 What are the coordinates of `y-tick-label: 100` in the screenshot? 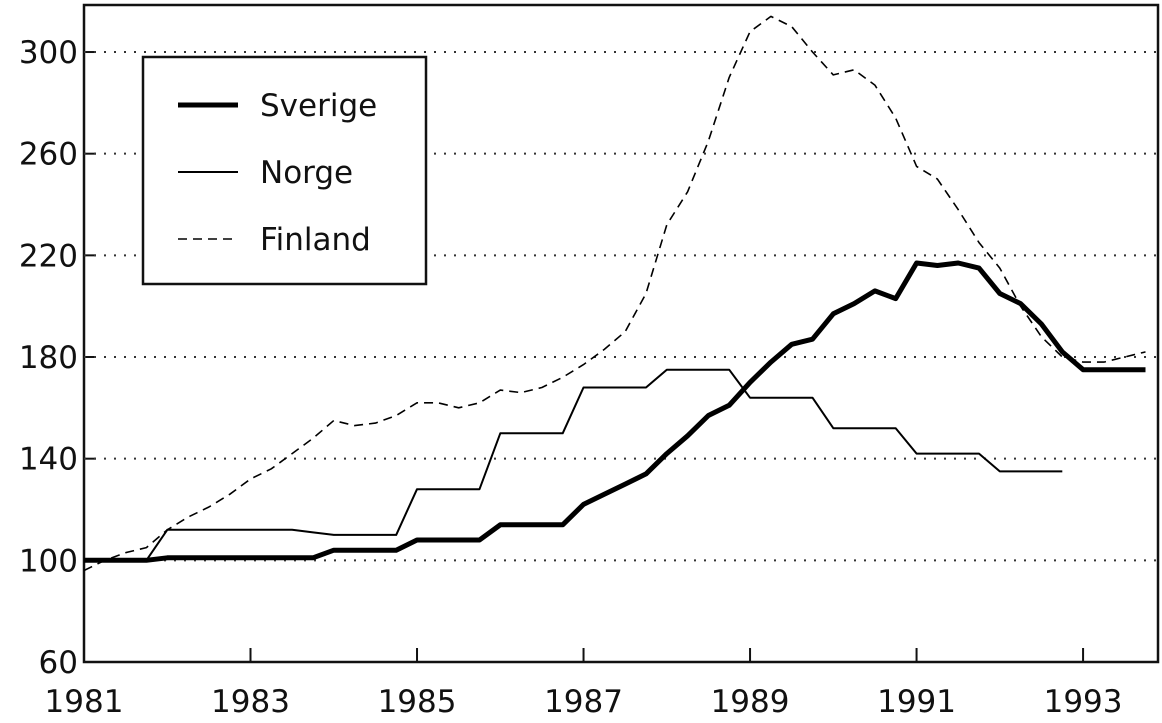 It's located at (48, 561).